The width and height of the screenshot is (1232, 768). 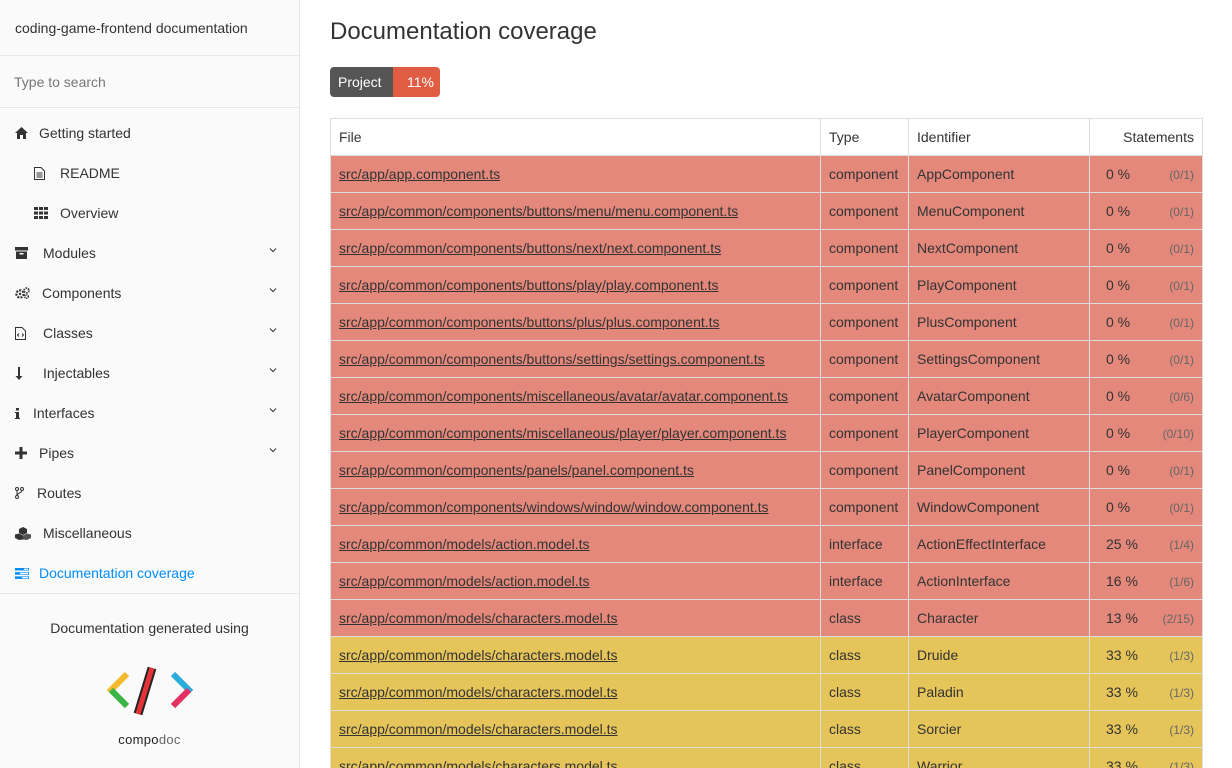 I want to click on cell-identifier: SettingsComponent, so click(x=999, y=359).